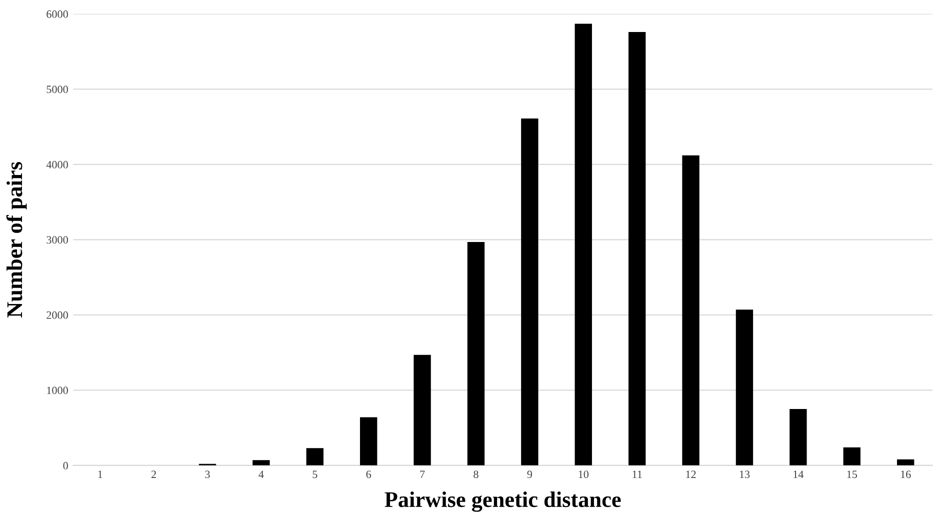 The image size is (939, 516). What do you see at coordinates (154, 474) in the screenshot?
I see `x-tick-label: 2` at bounding box center [154, 474].